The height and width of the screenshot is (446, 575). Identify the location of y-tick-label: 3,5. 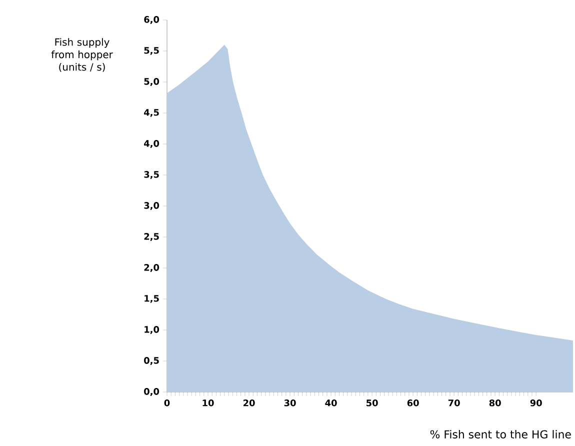
(151, 175).